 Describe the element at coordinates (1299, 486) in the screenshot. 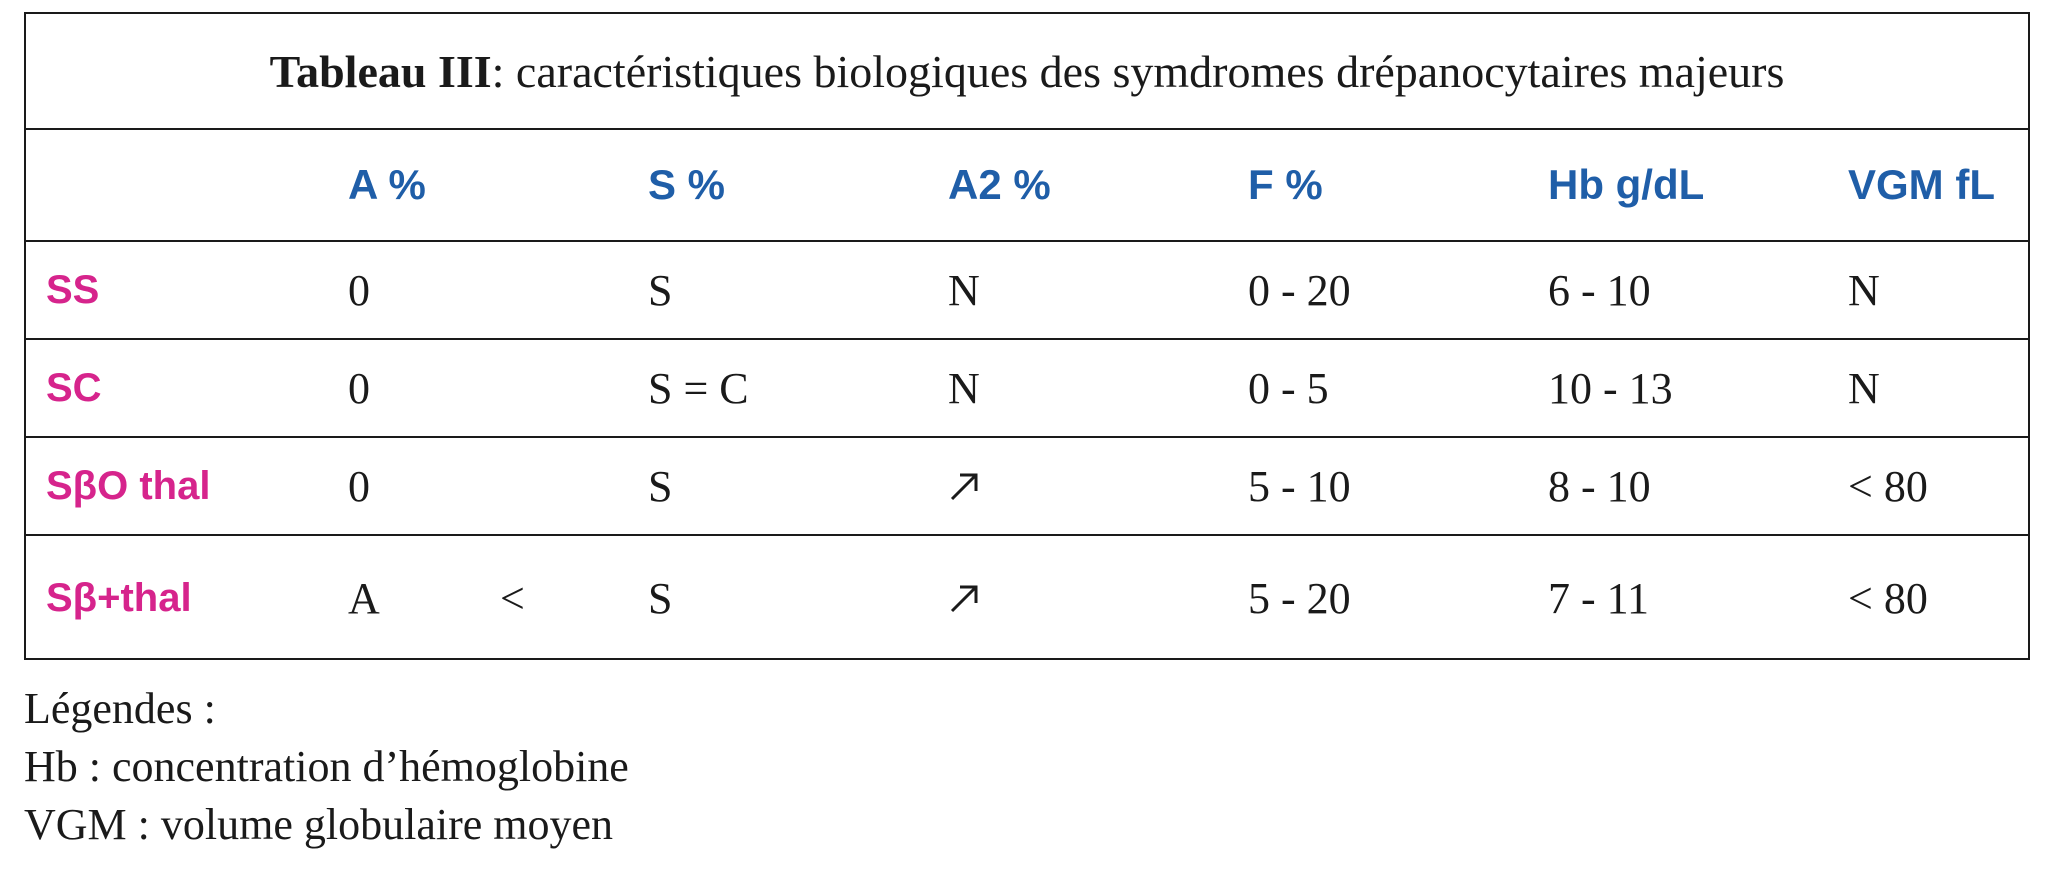

I see `cell-f: 5 - 10` at that location.